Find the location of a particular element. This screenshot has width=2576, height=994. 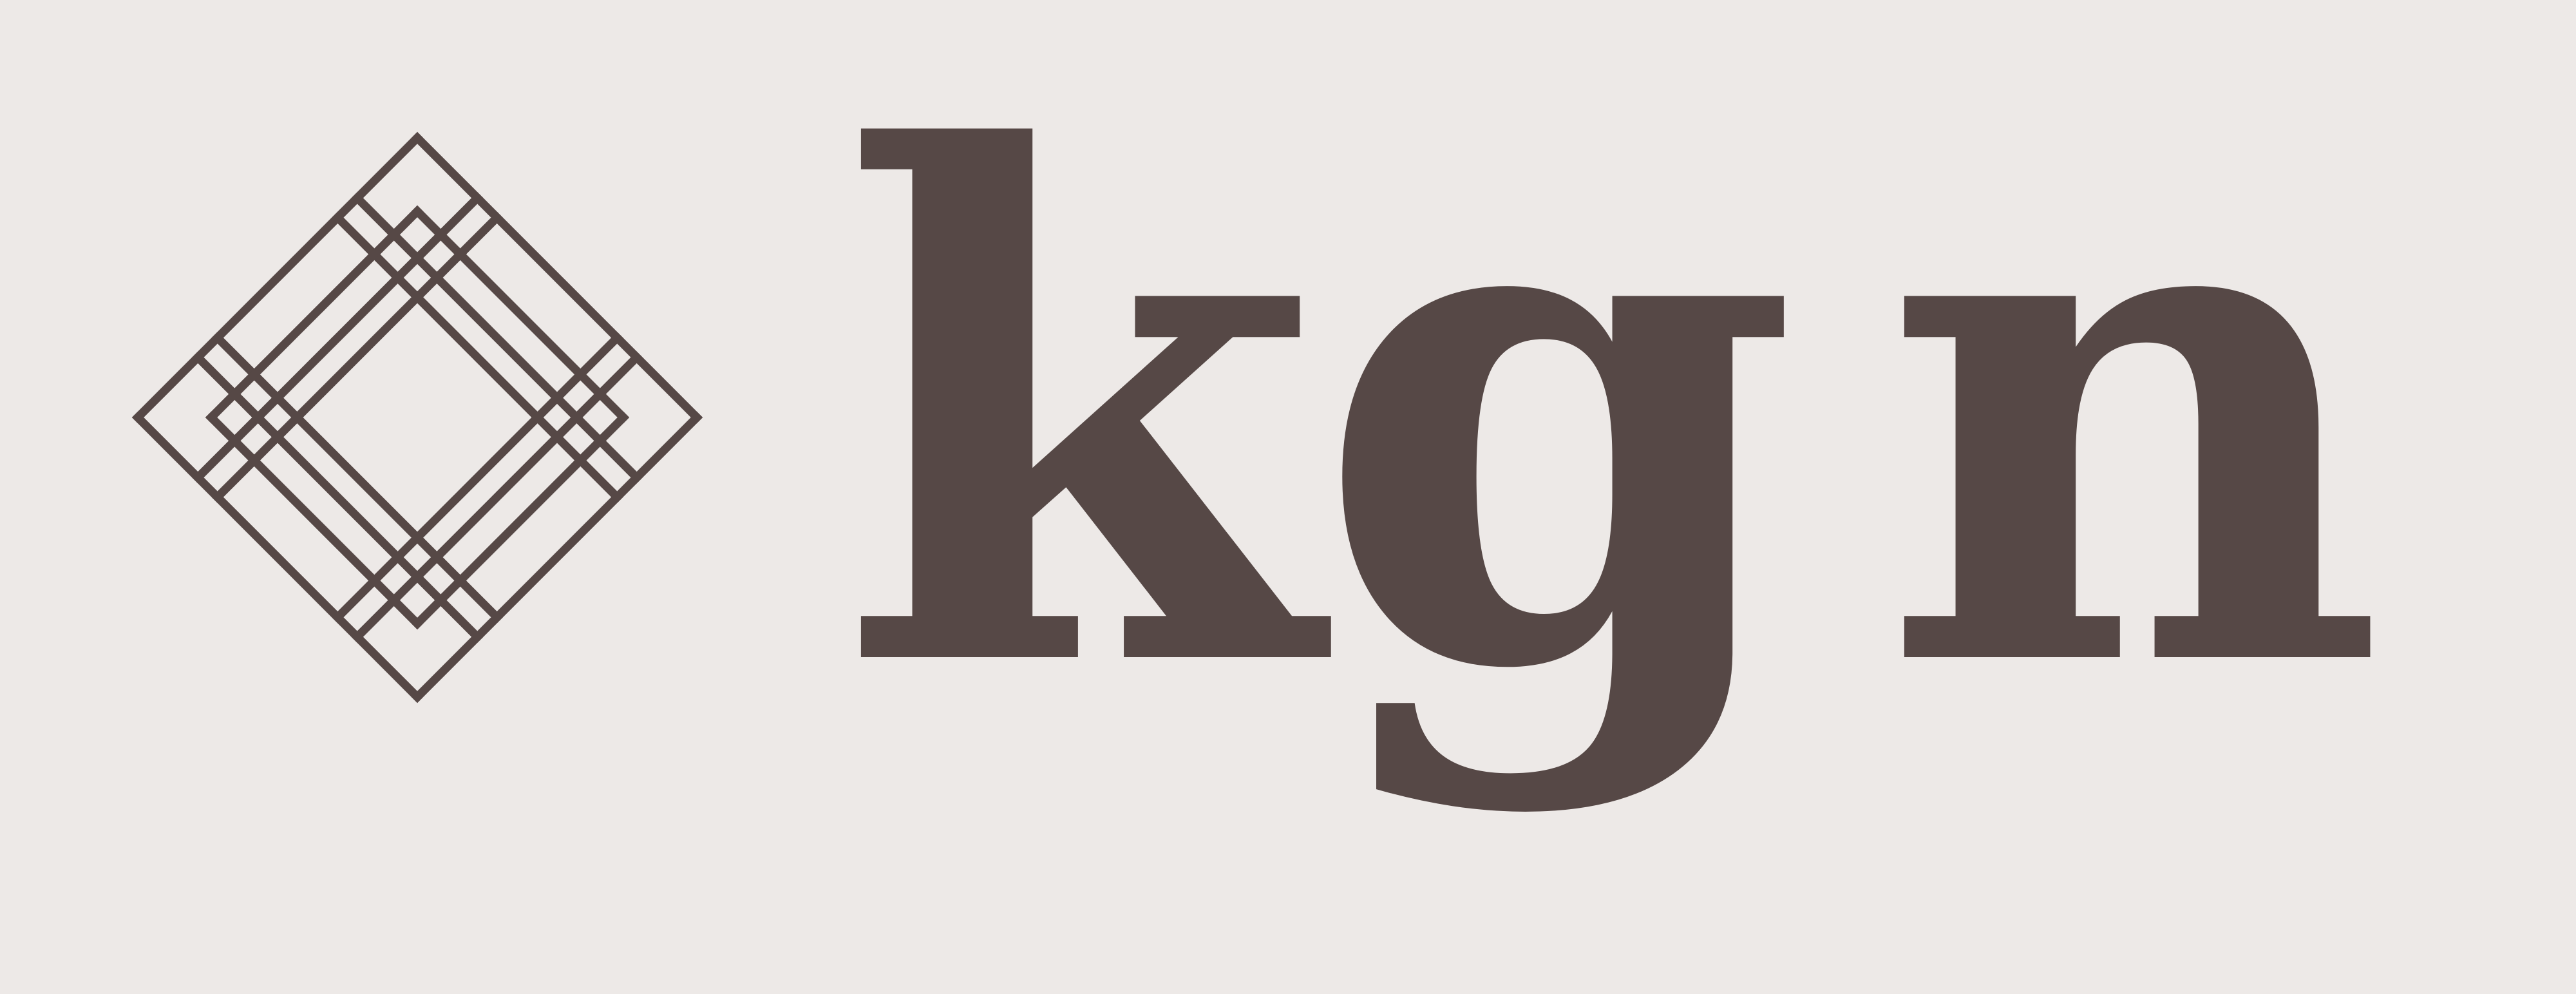

wordmark-letter-n: n is located at coordinates (2133, 449).